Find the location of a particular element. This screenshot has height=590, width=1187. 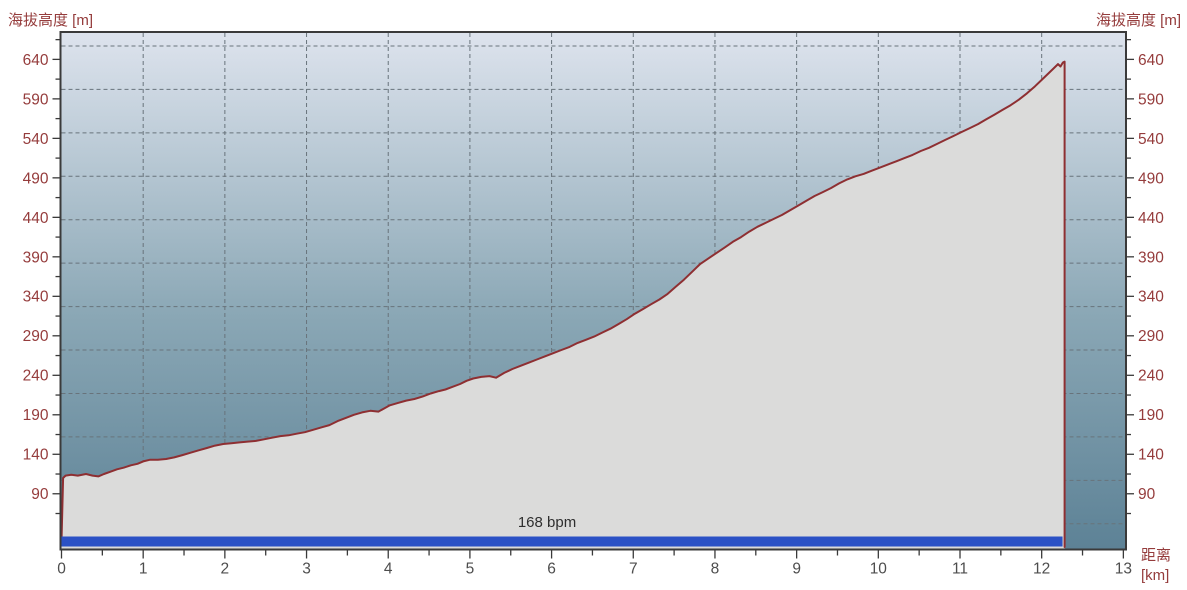

tick-label-y-left-590: 590 is located at coordinates (36, 99).